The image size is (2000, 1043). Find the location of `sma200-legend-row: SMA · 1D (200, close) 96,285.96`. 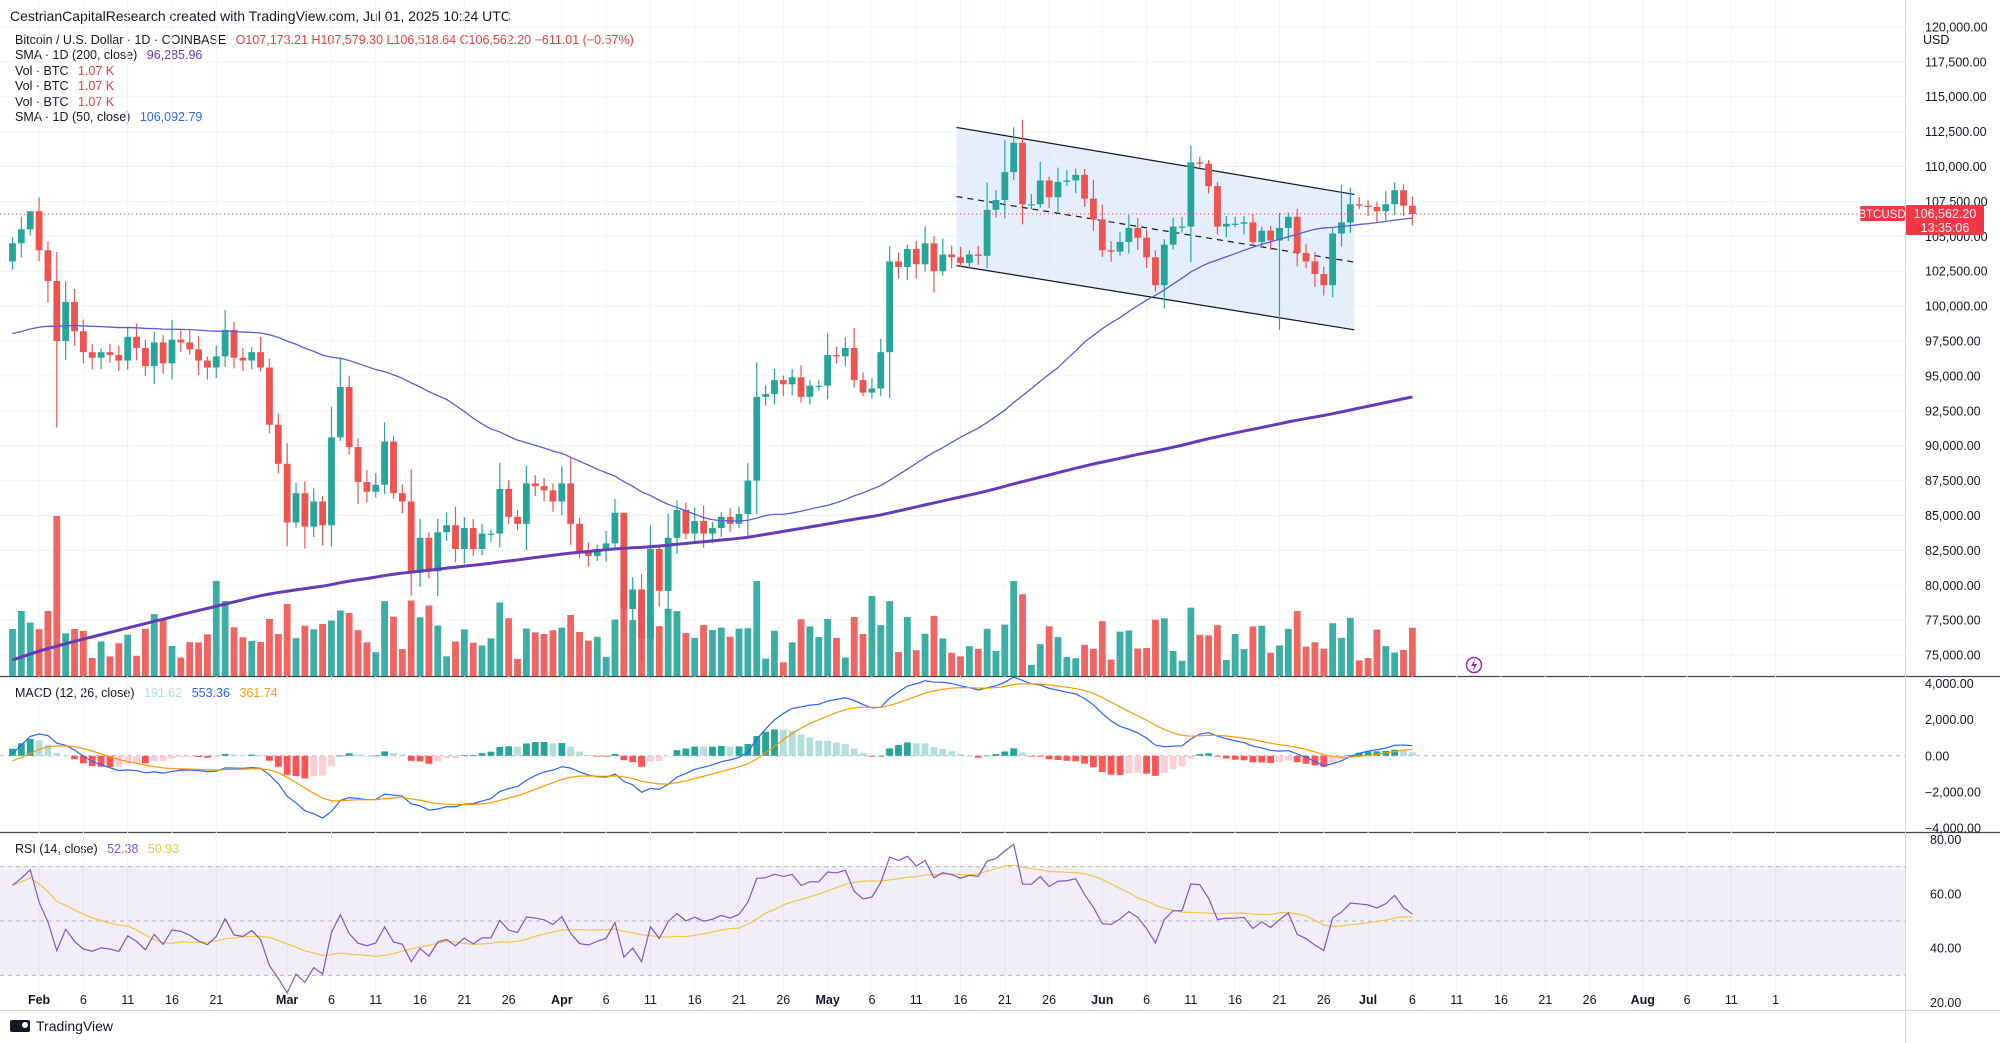

sma200-legend-row: SMA · 1D (200, close) 96,285.96 is located at coordinates (324, 55).